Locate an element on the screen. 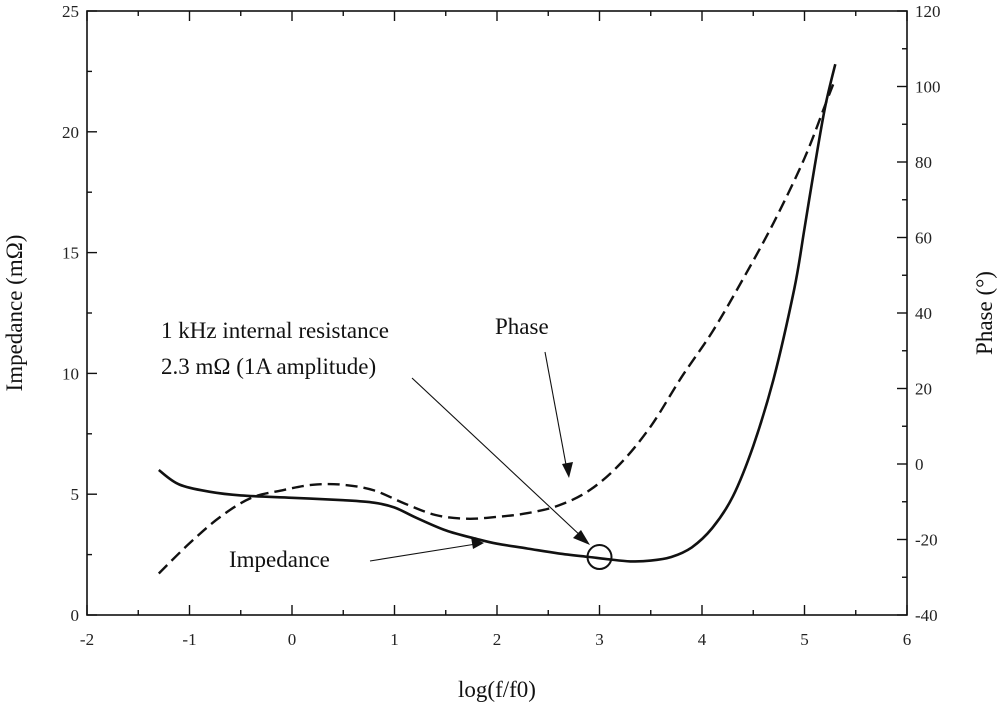 The width and height of the screenshot is (1000, 709). y-left-tick-label: 20 is located at coordinates (70, 132).